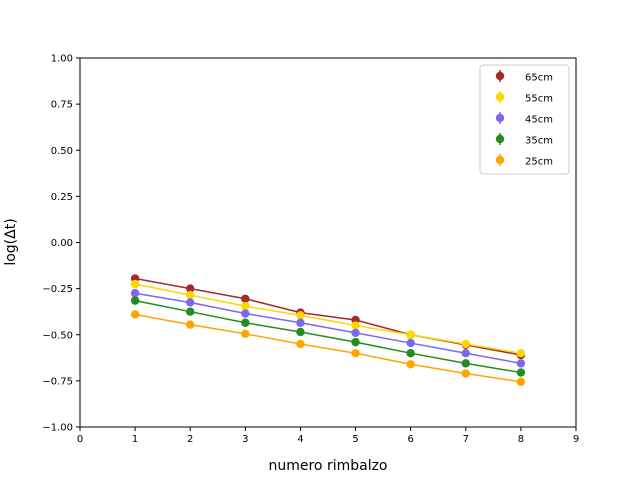 Image resolution: width=640 pixels, height=480 pixels. Describe the element at coordinates (539, 99) in the screenshot. I see `legend-label-55cm: 55cm` at that location.